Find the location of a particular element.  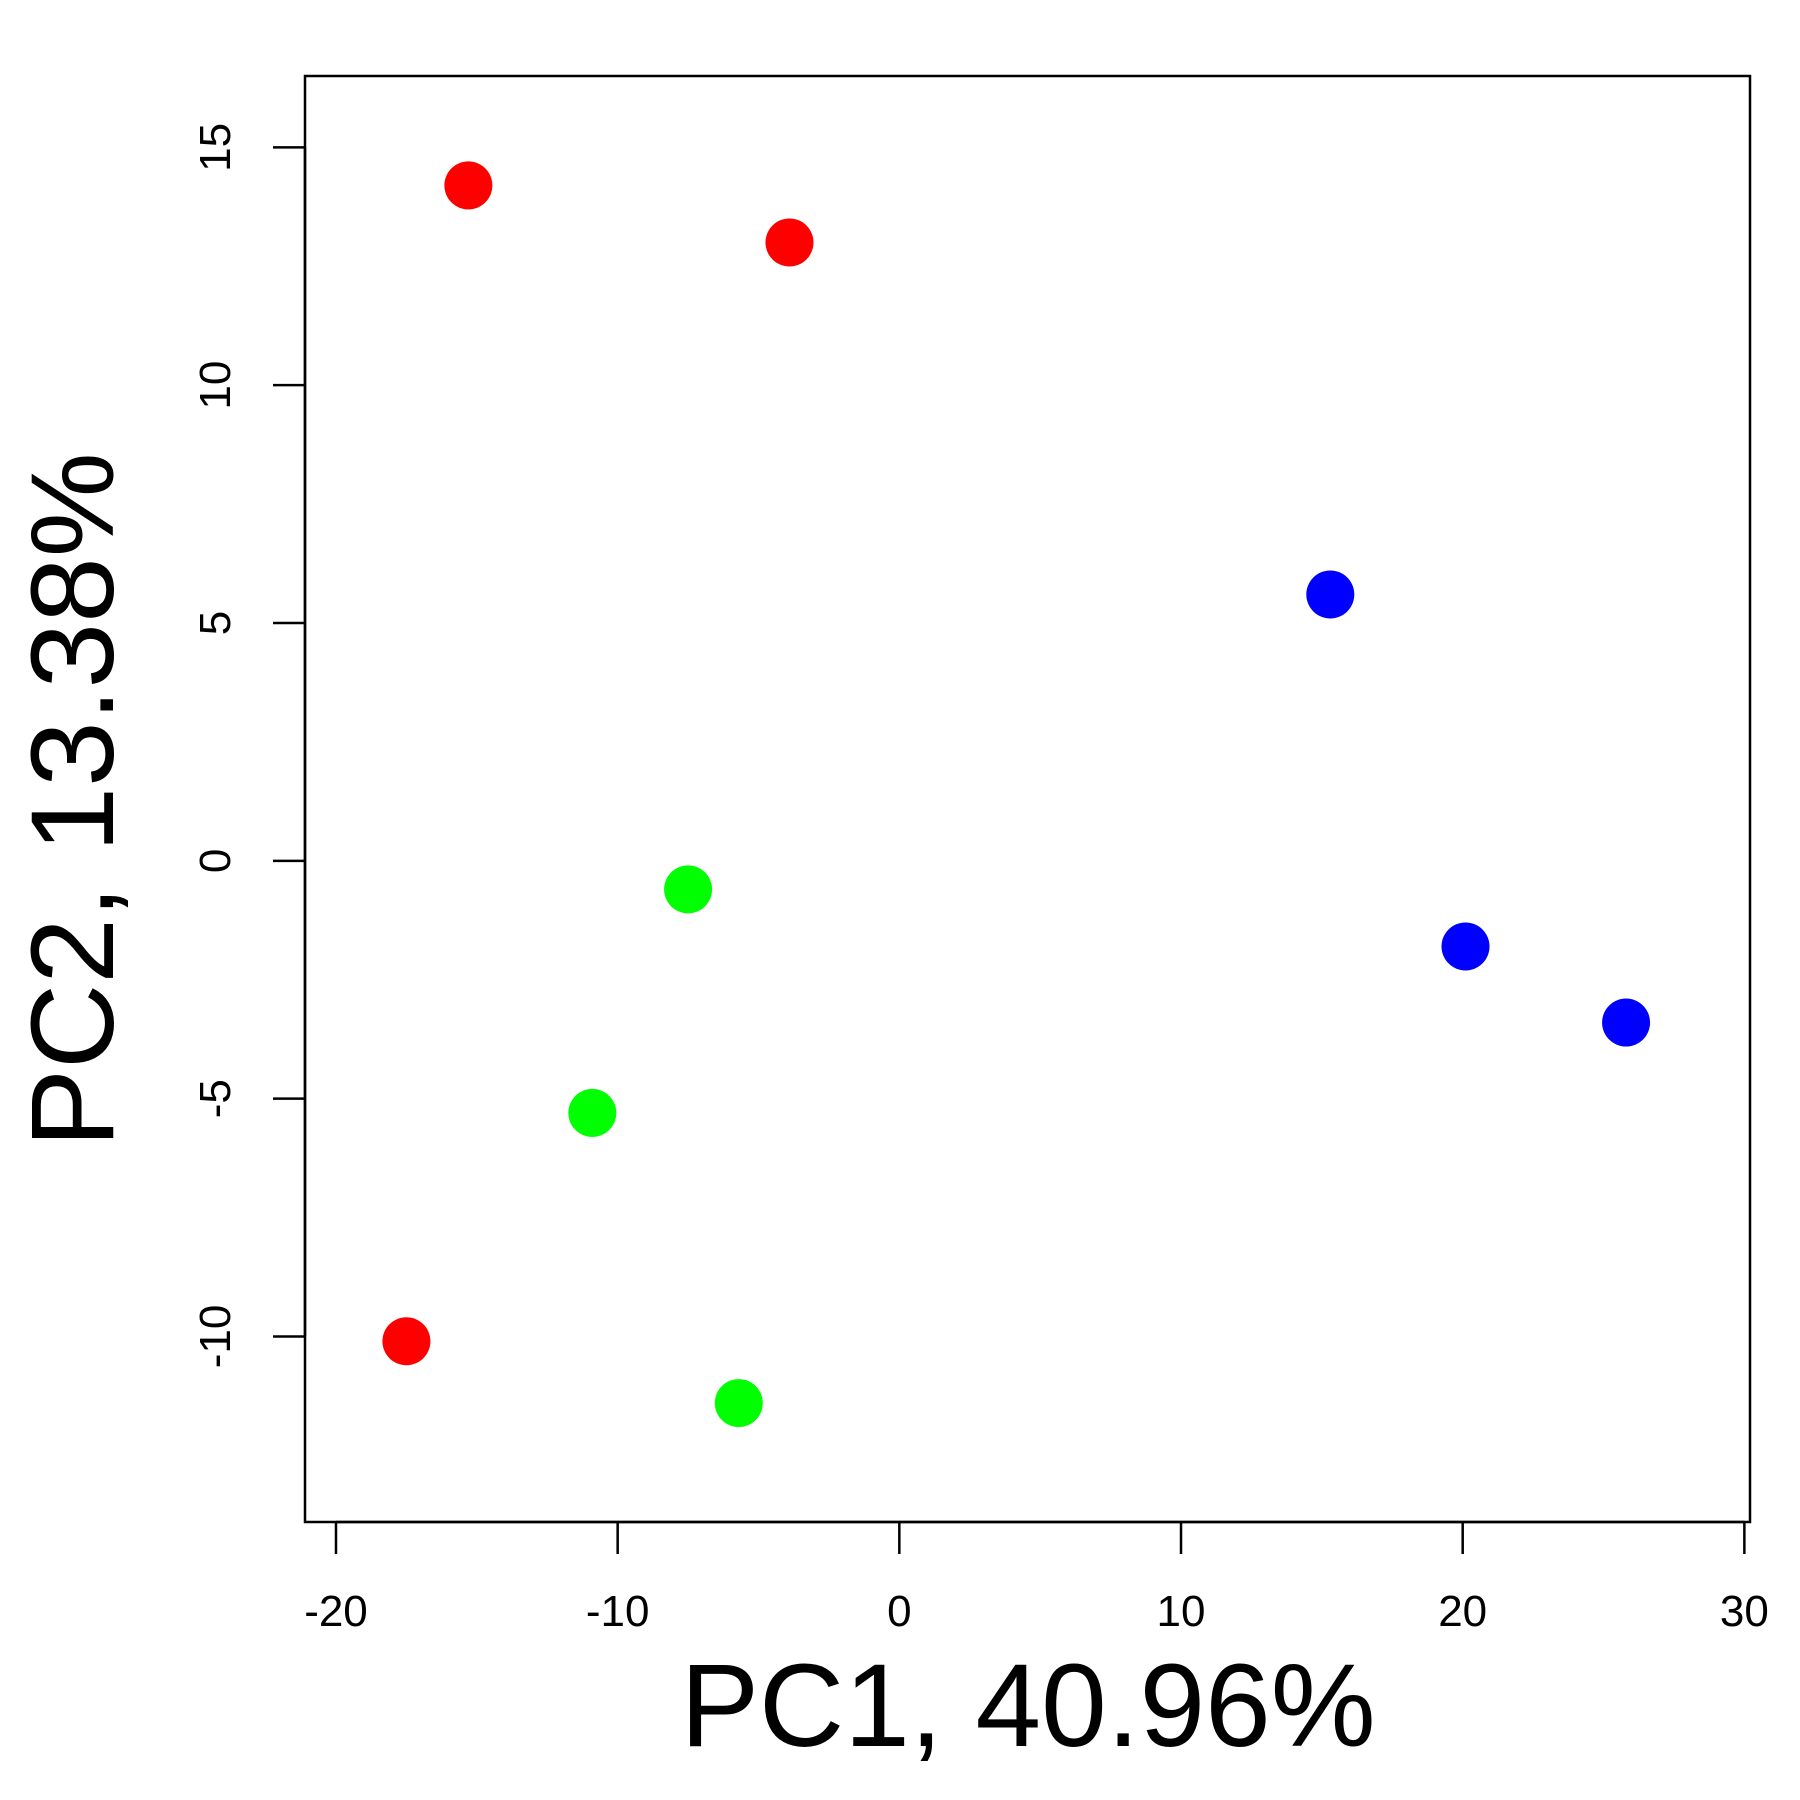

y-tick-label-5: 5 is located at coordinates (215, 623).